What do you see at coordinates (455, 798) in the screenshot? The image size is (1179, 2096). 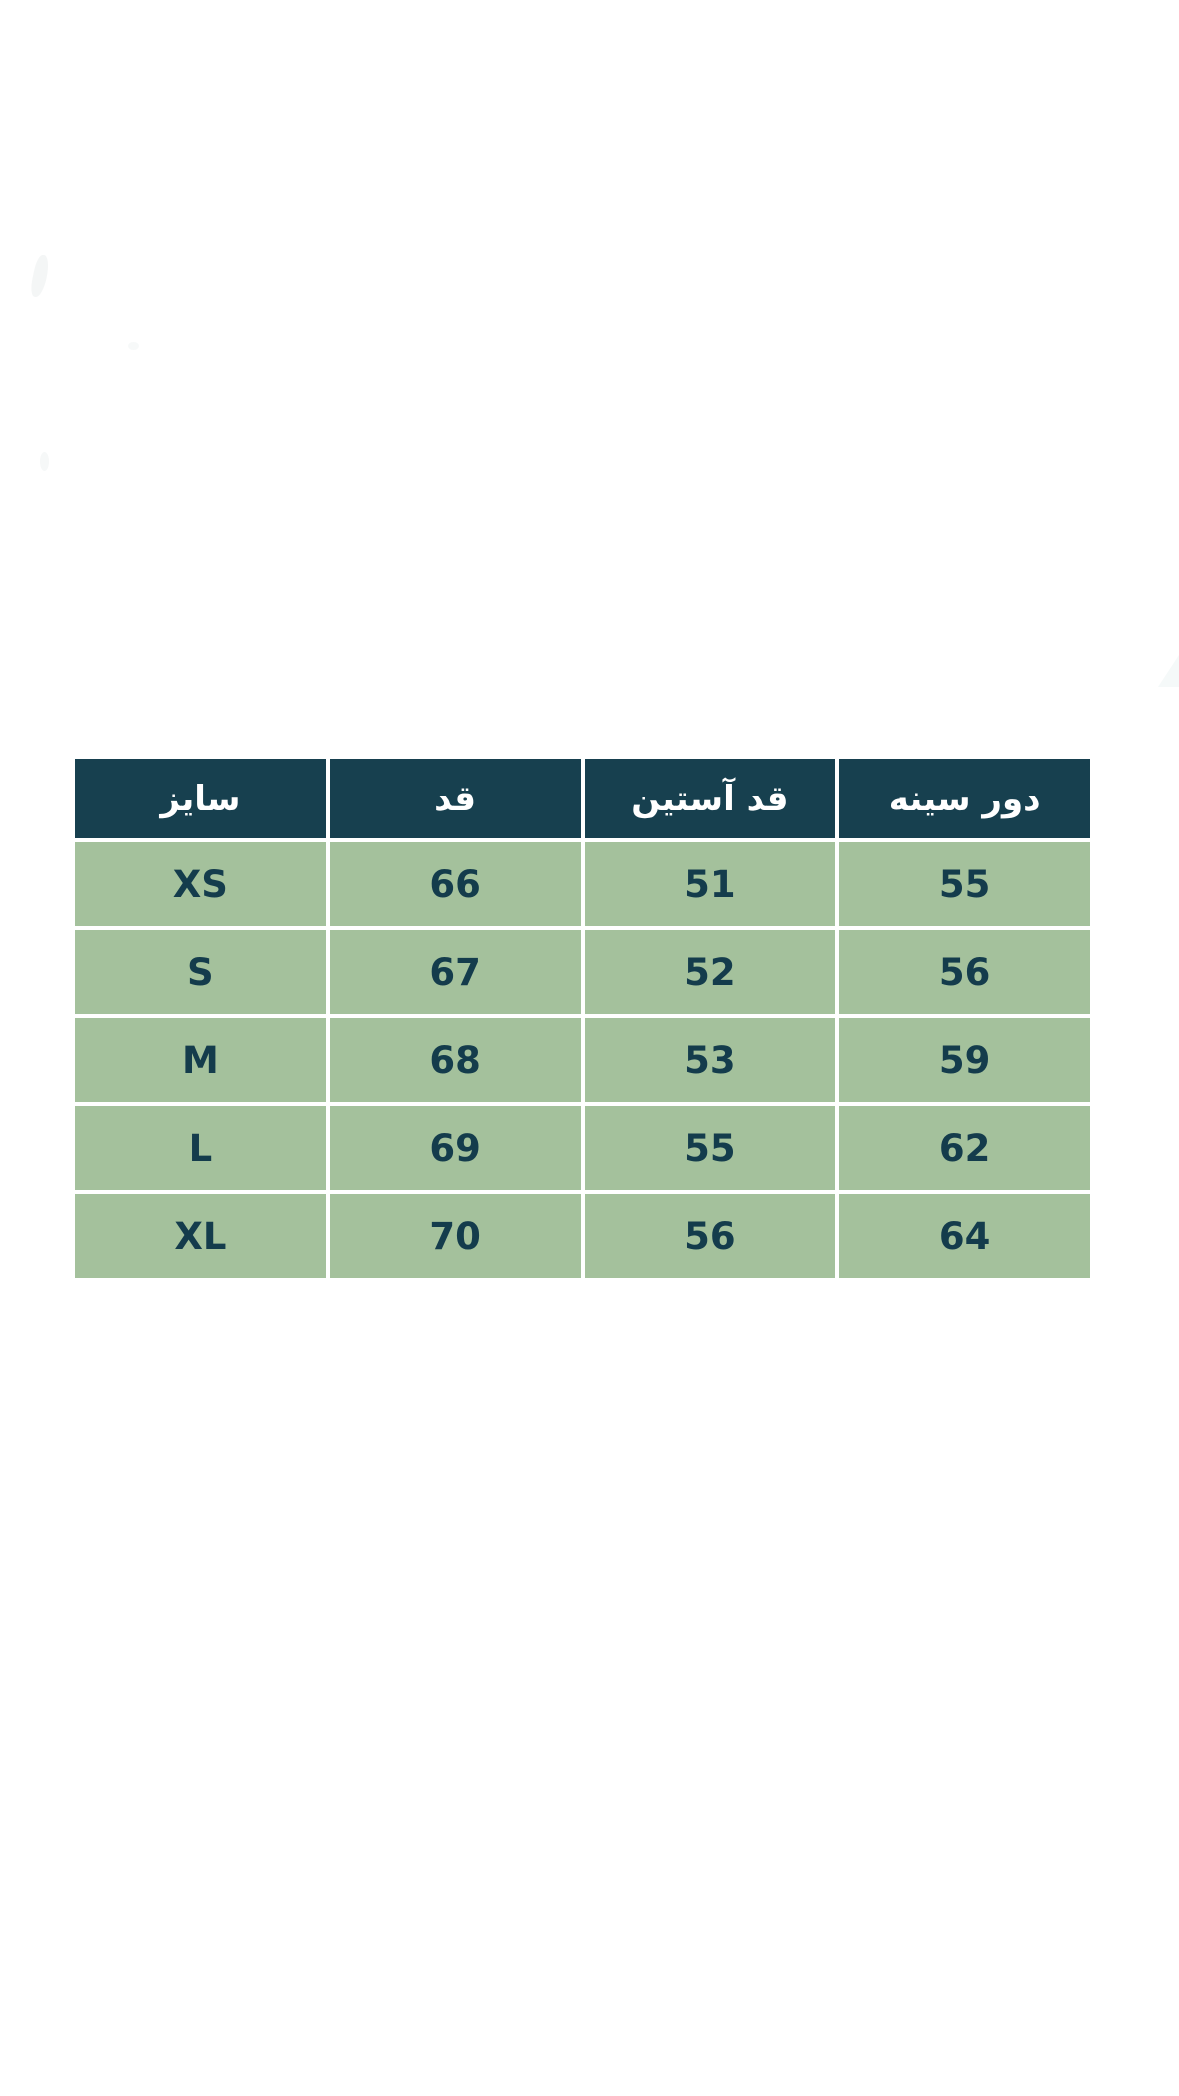 I see `column-header-length: قد` at bounding box center [455, 798].